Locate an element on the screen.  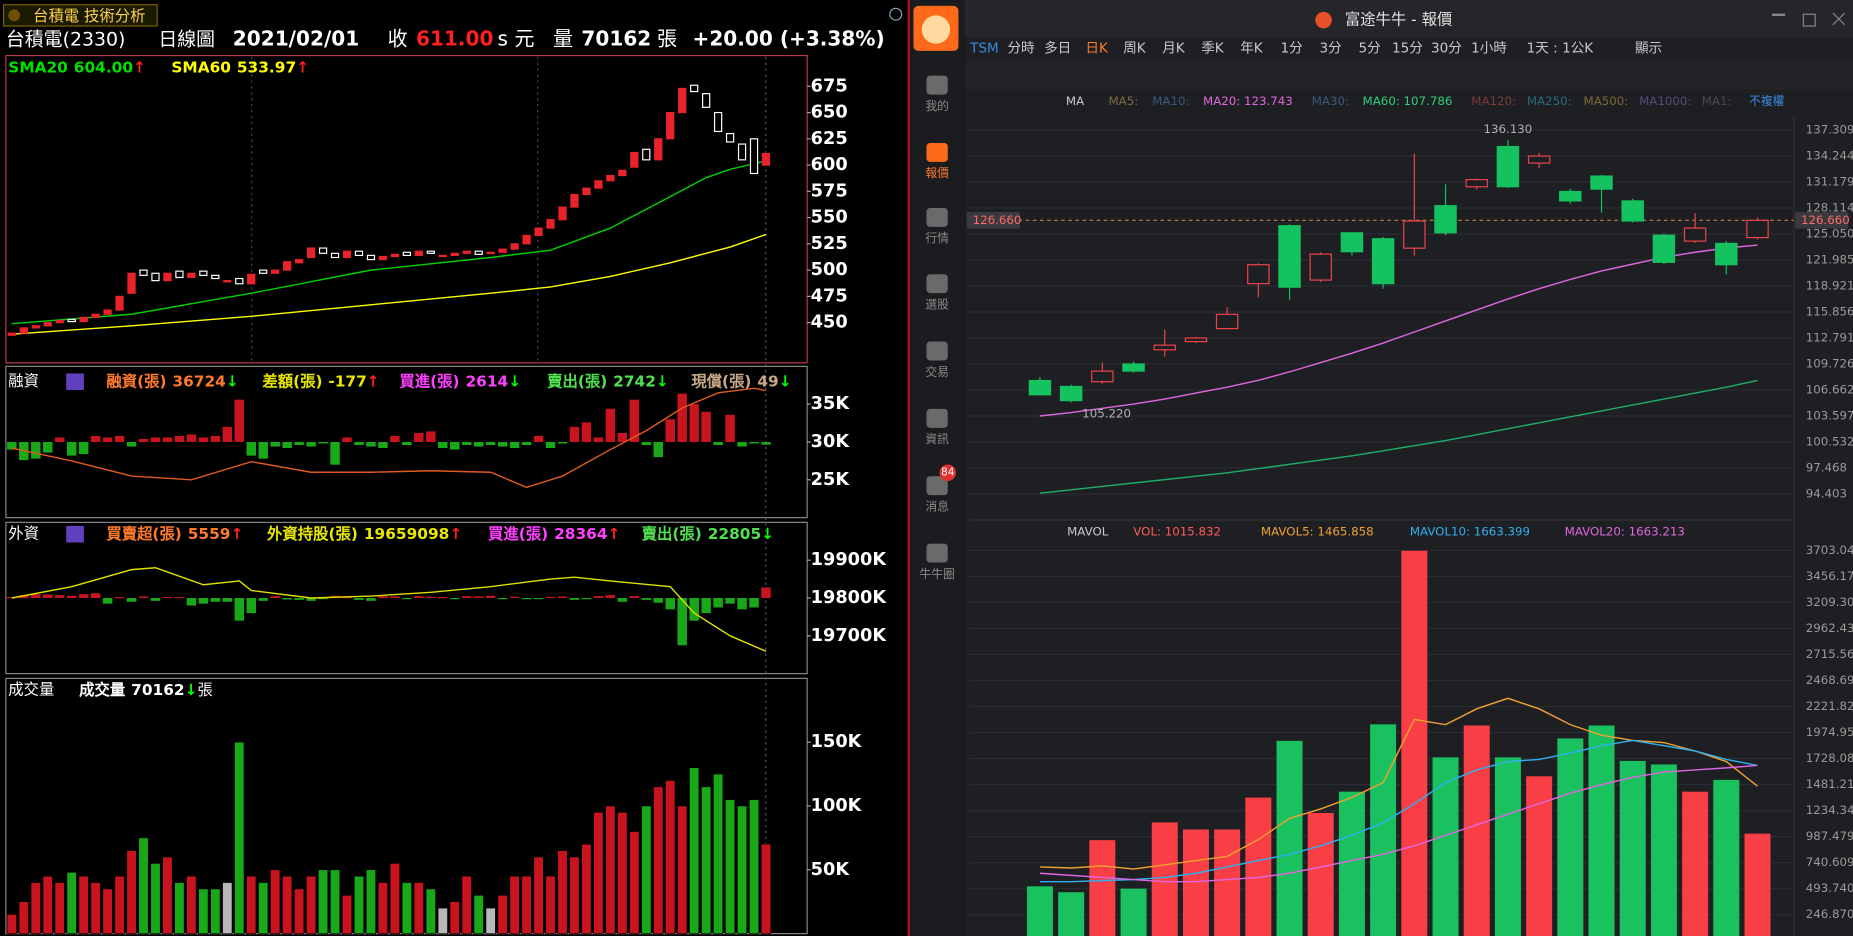
timeframe-tab: 5分 is located at coordinates (1370, 48).